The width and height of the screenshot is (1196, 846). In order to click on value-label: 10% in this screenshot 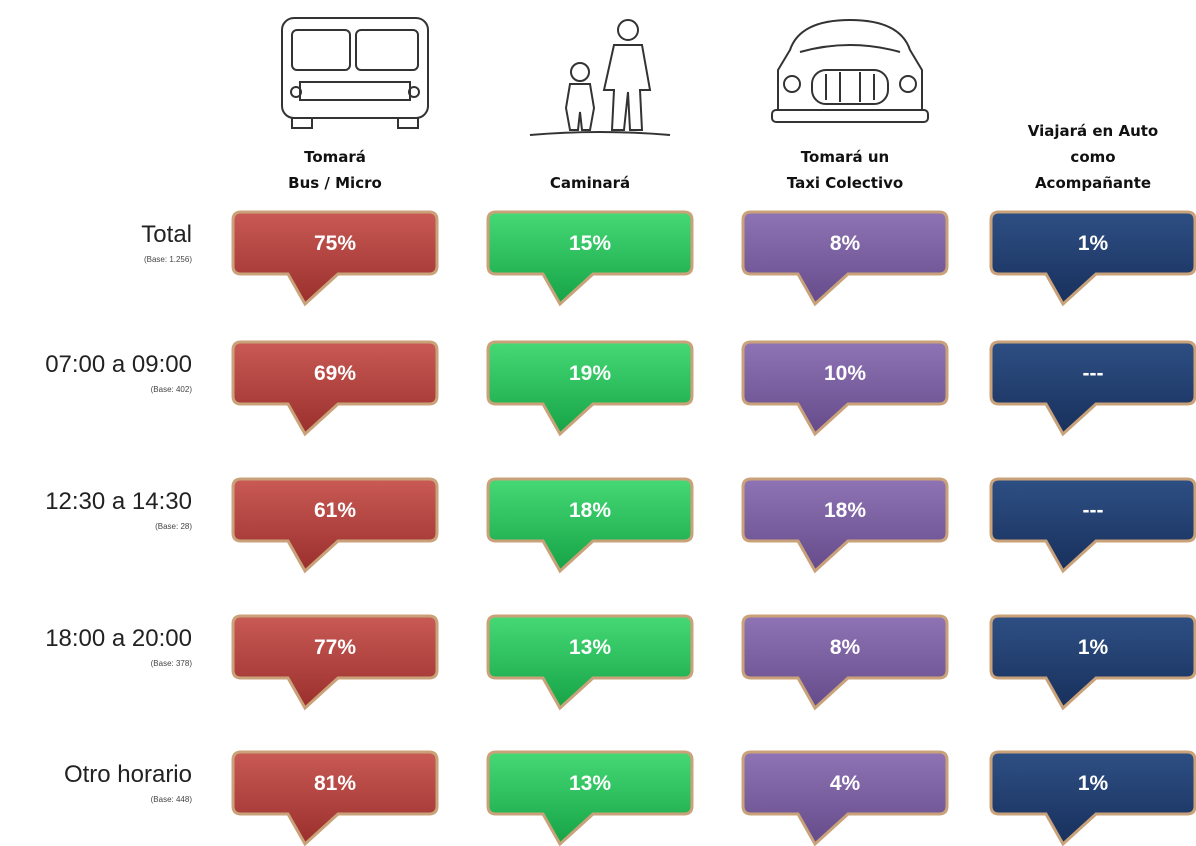, I will do `click(845, 373)`.